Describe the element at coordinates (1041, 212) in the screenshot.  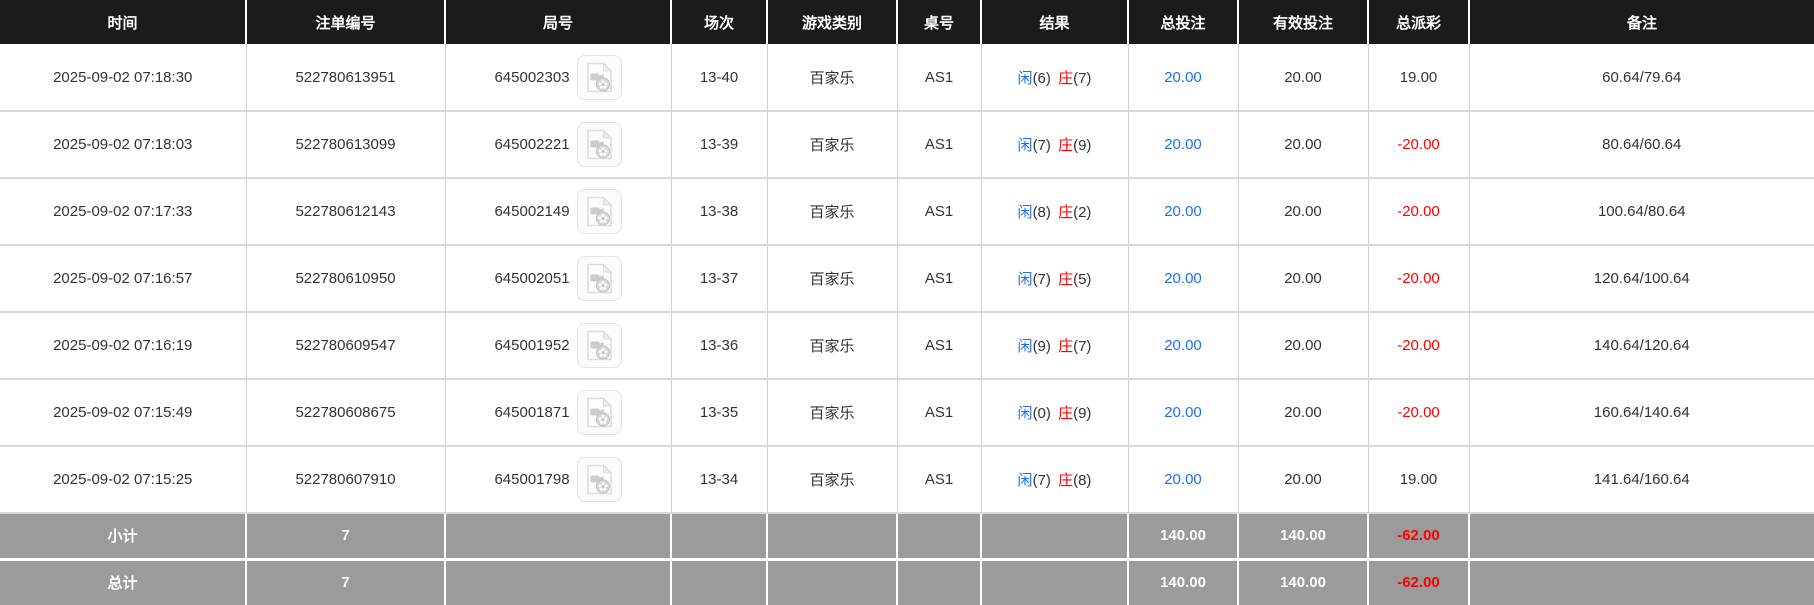
I see `result-player-score: (8)` at that location.